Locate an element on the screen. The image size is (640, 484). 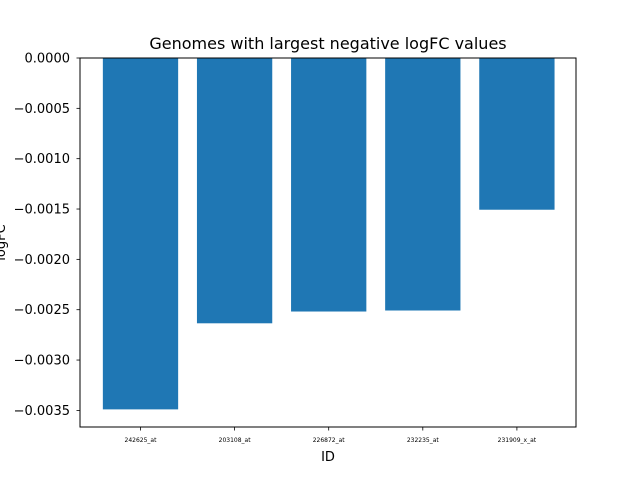
bar-242625_at is located at coordinates (140, 234).